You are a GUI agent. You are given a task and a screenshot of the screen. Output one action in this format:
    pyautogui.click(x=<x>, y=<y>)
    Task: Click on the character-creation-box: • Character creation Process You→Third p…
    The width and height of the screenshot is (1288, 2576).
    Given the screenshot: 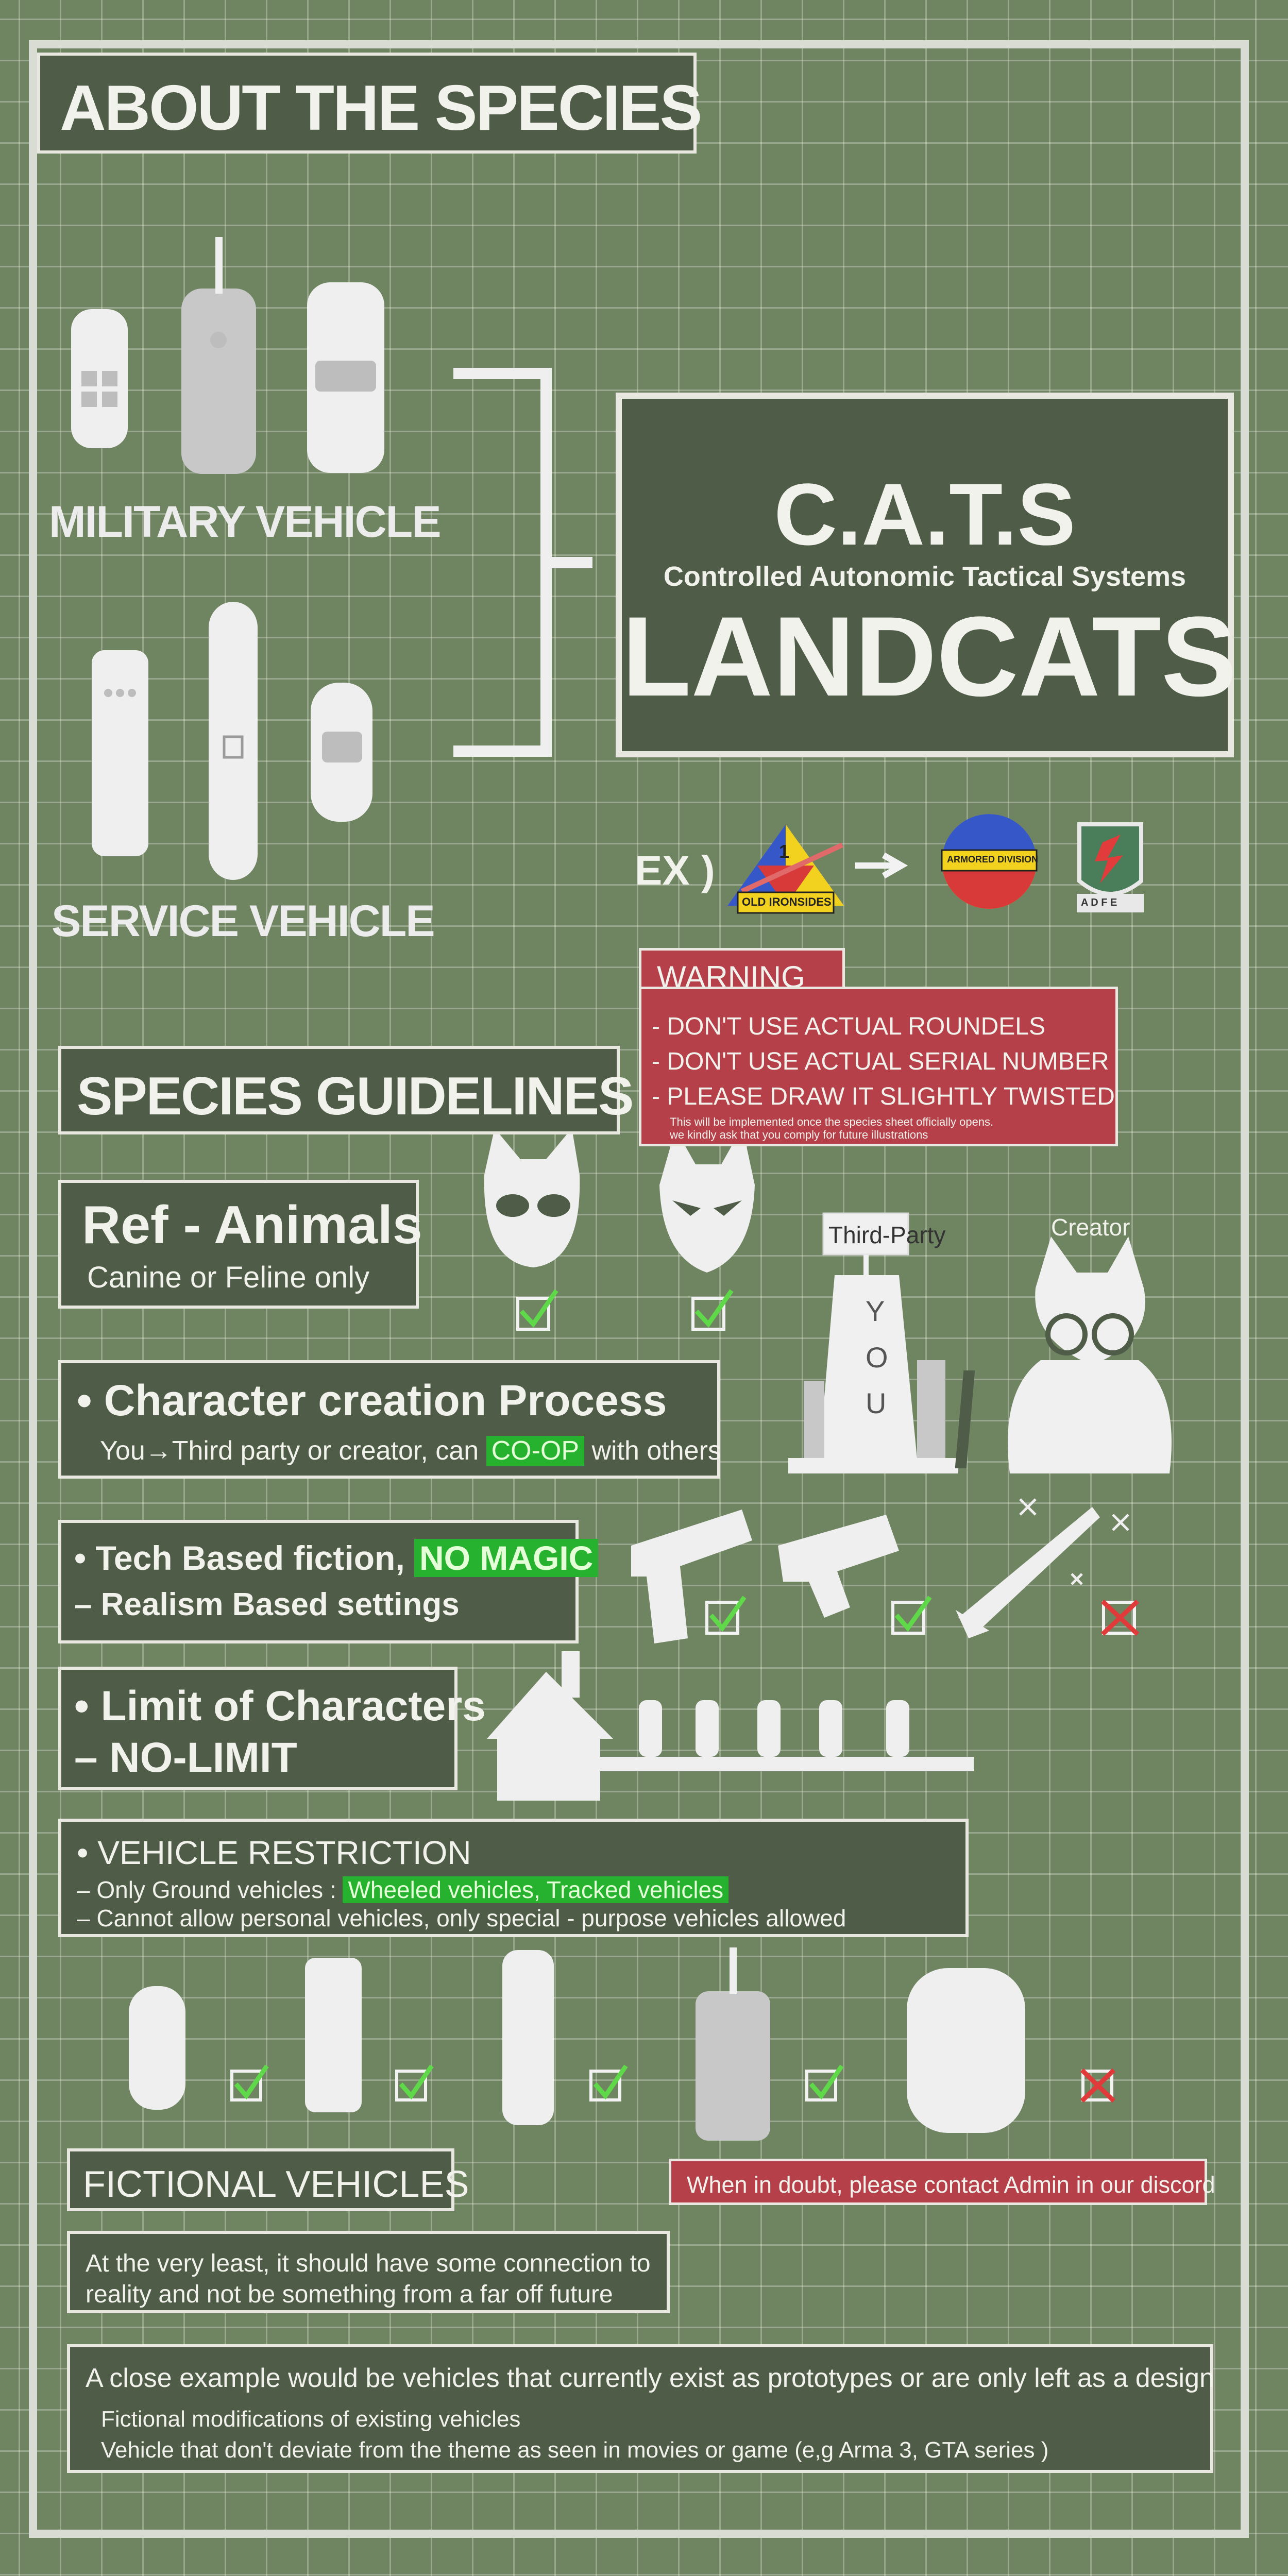 What is the action you would take?
    pyautogui.click(x=389, y=1419)
    